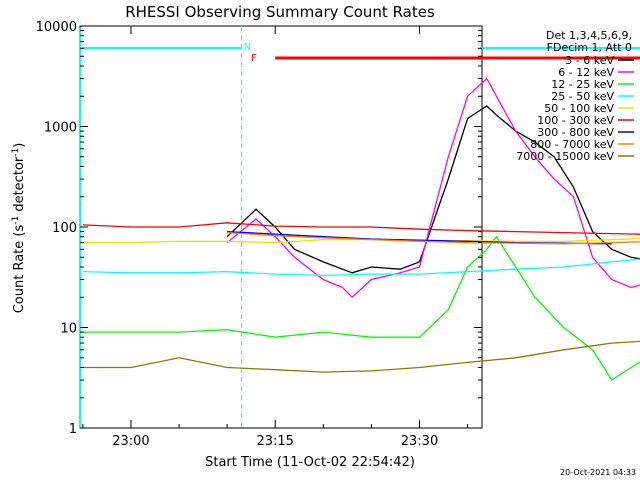  I want to click on legend-item-label: 100 - 300 keV, so click(575, 120).